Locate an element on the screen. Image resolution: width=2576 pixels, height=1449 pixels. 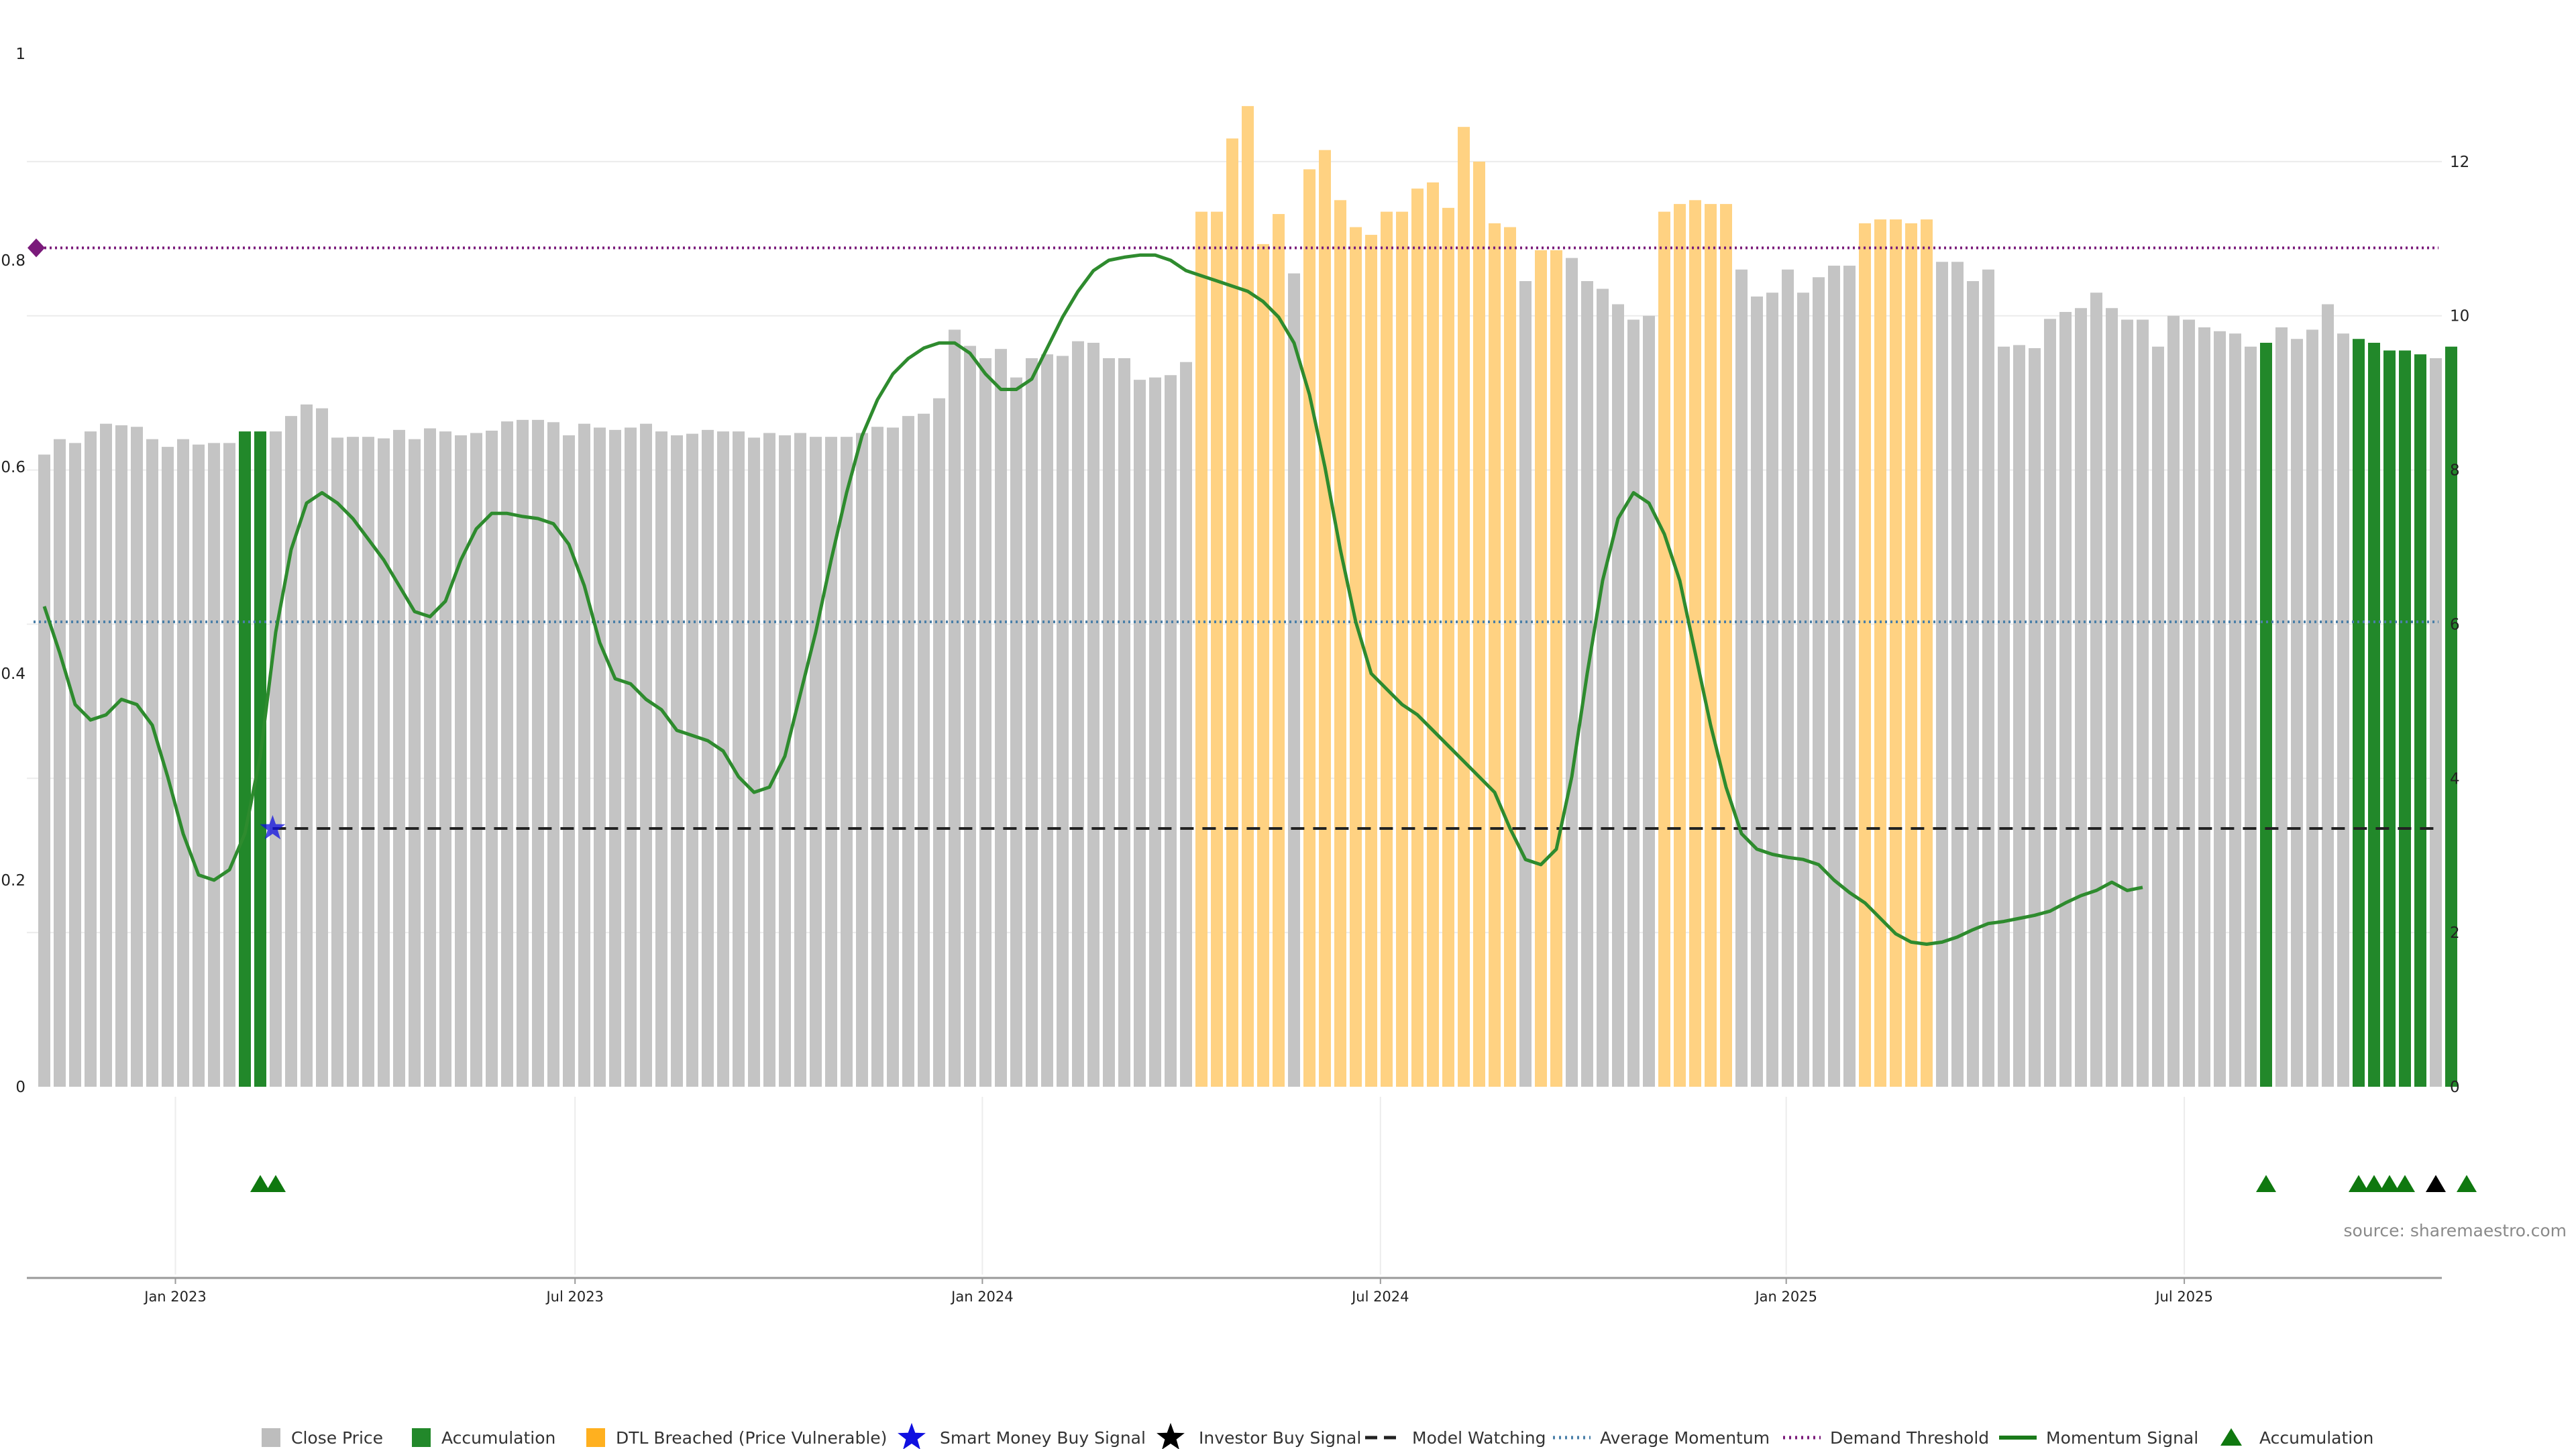
smart-money-buy-star is located at coordinates (273, 827).